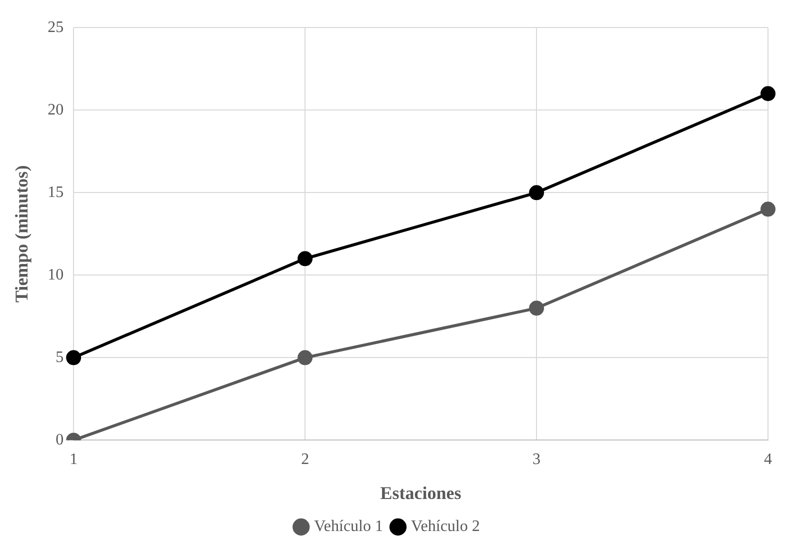 This screenshot has height=555, width=798. What do you see at coordinates (768, 459) in the screenshot?
I see `x-tick-label: 4` at bounding box center [768, 459].